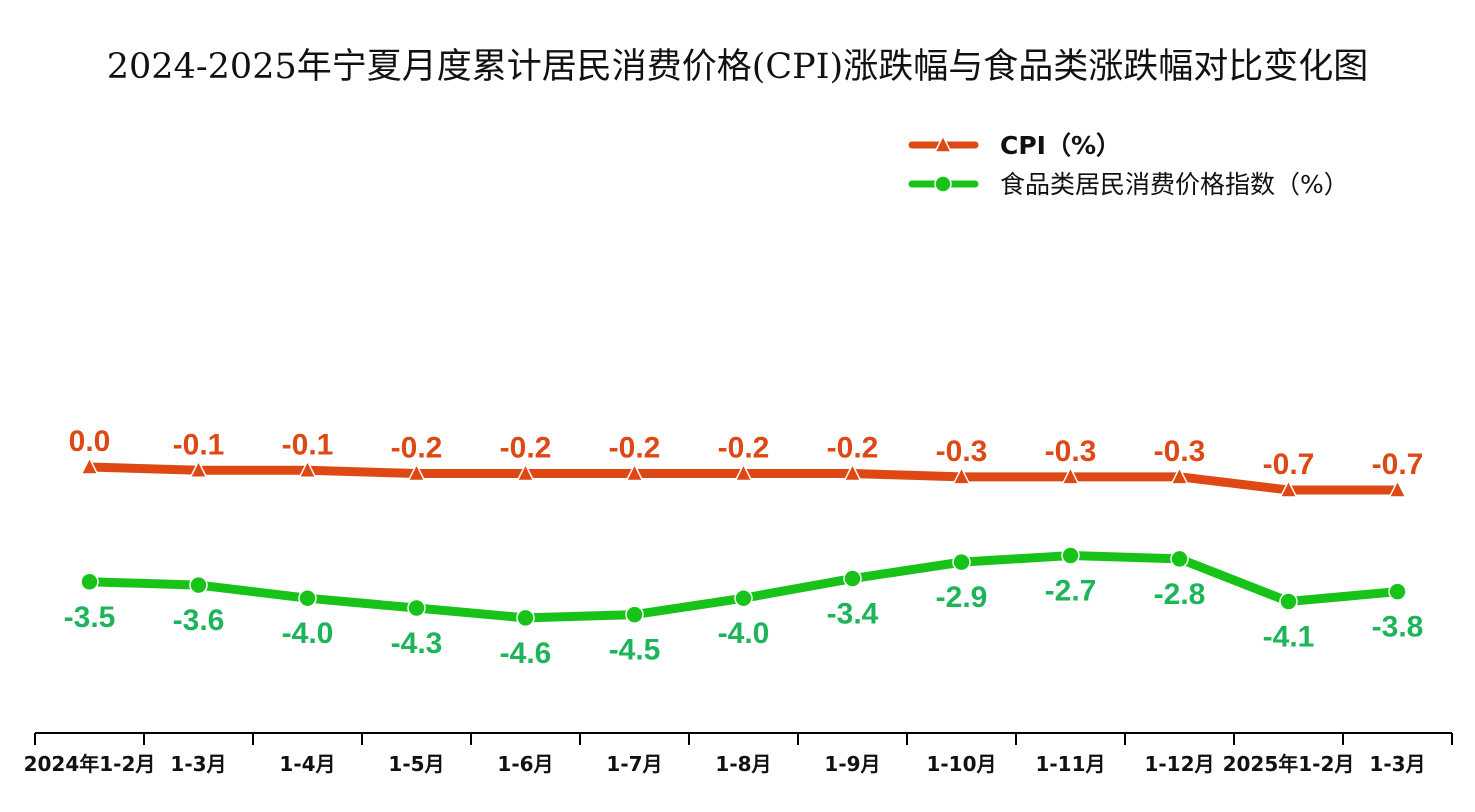 This screenshot has height=812, width=1475. Describe the element at coordinates (416, 764) in the screenshot. I see `x-tick-label: 1-5月` at that location.